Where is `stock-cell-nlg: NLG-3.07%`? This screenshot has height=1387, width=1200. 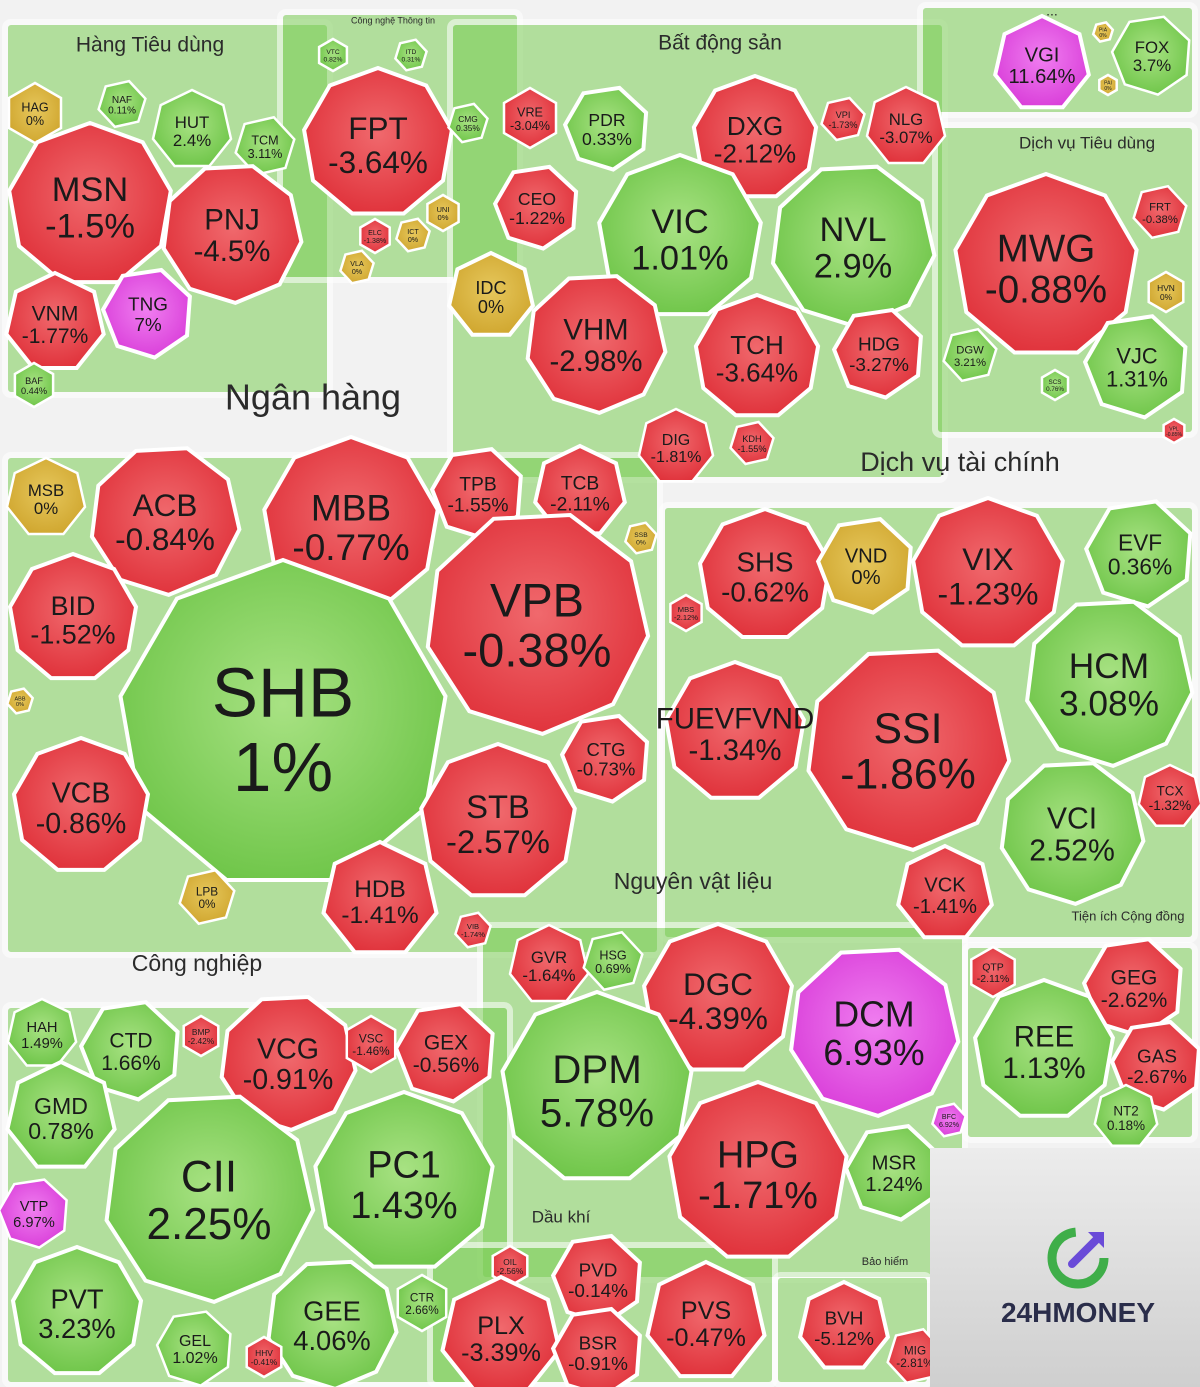
stock-cell-nlg: NLG-3.07% is located at coordinates (906, 125).